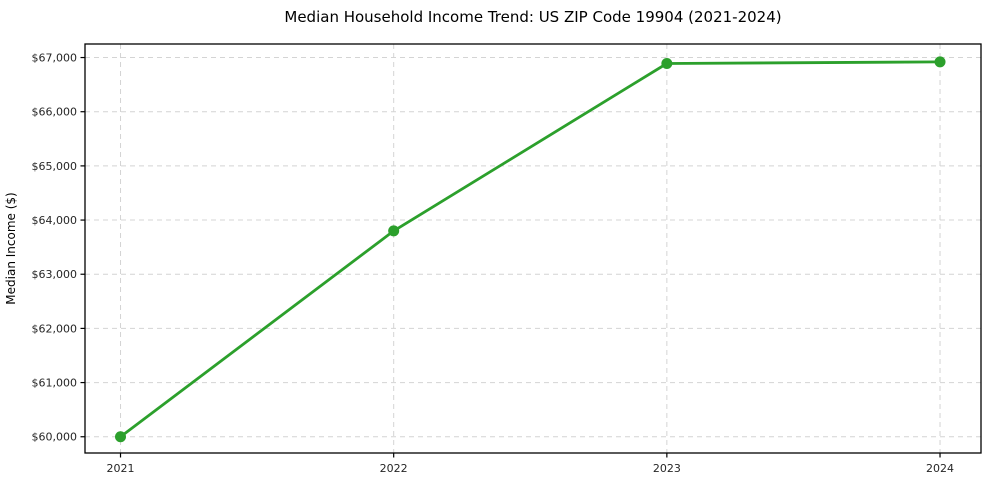 The height and width of the screenshot is (490, 989). What do you see at coordinates (11, 248) in the screenshot?
I see `y-axis-label: Median Income ($)` at bounding box center [11, 248].